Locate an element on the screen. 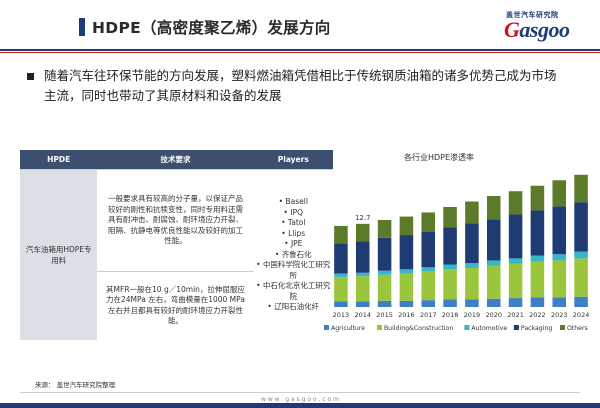 This screenshot has width=600, height=408. x-tick-label: 2015 is located at coordinates (384, 315).